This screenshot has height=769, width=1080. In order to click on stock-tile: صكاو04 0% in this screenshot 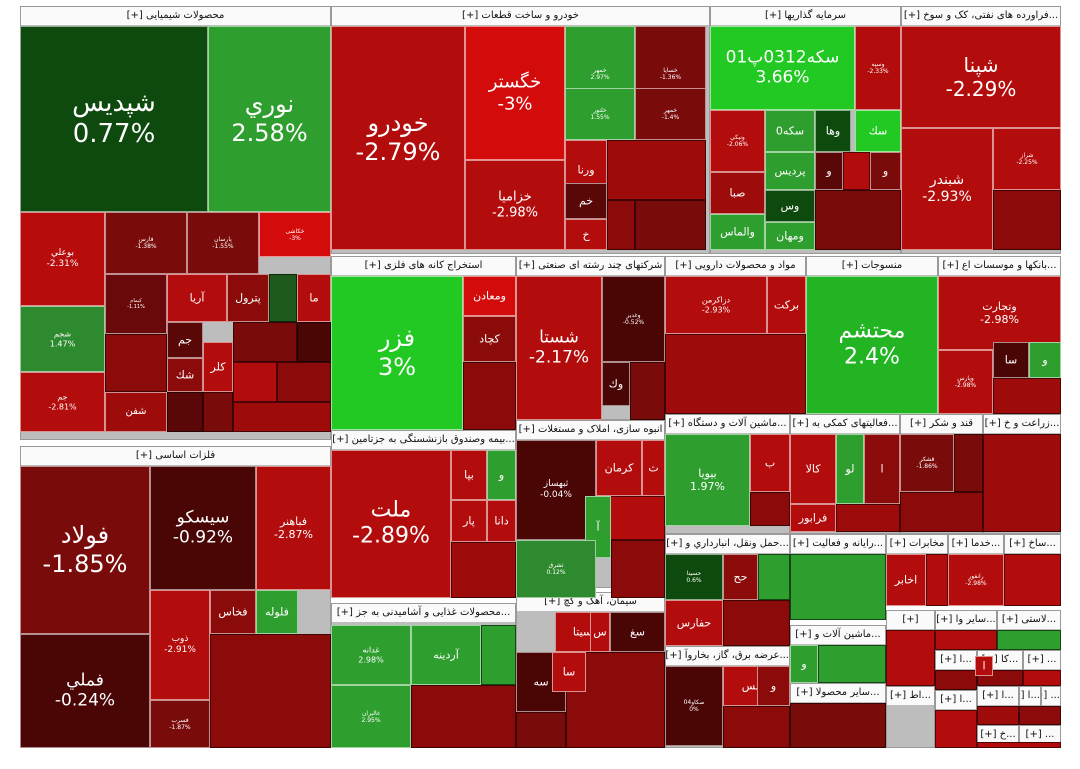, I will do `click(694, 706)`.